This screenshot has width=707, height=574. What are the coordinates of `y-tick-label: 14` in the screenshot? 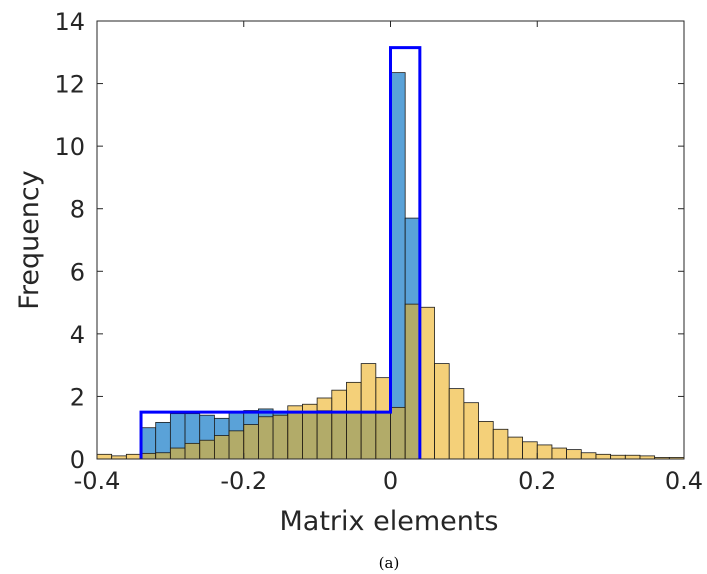 It's located at (69, 22).